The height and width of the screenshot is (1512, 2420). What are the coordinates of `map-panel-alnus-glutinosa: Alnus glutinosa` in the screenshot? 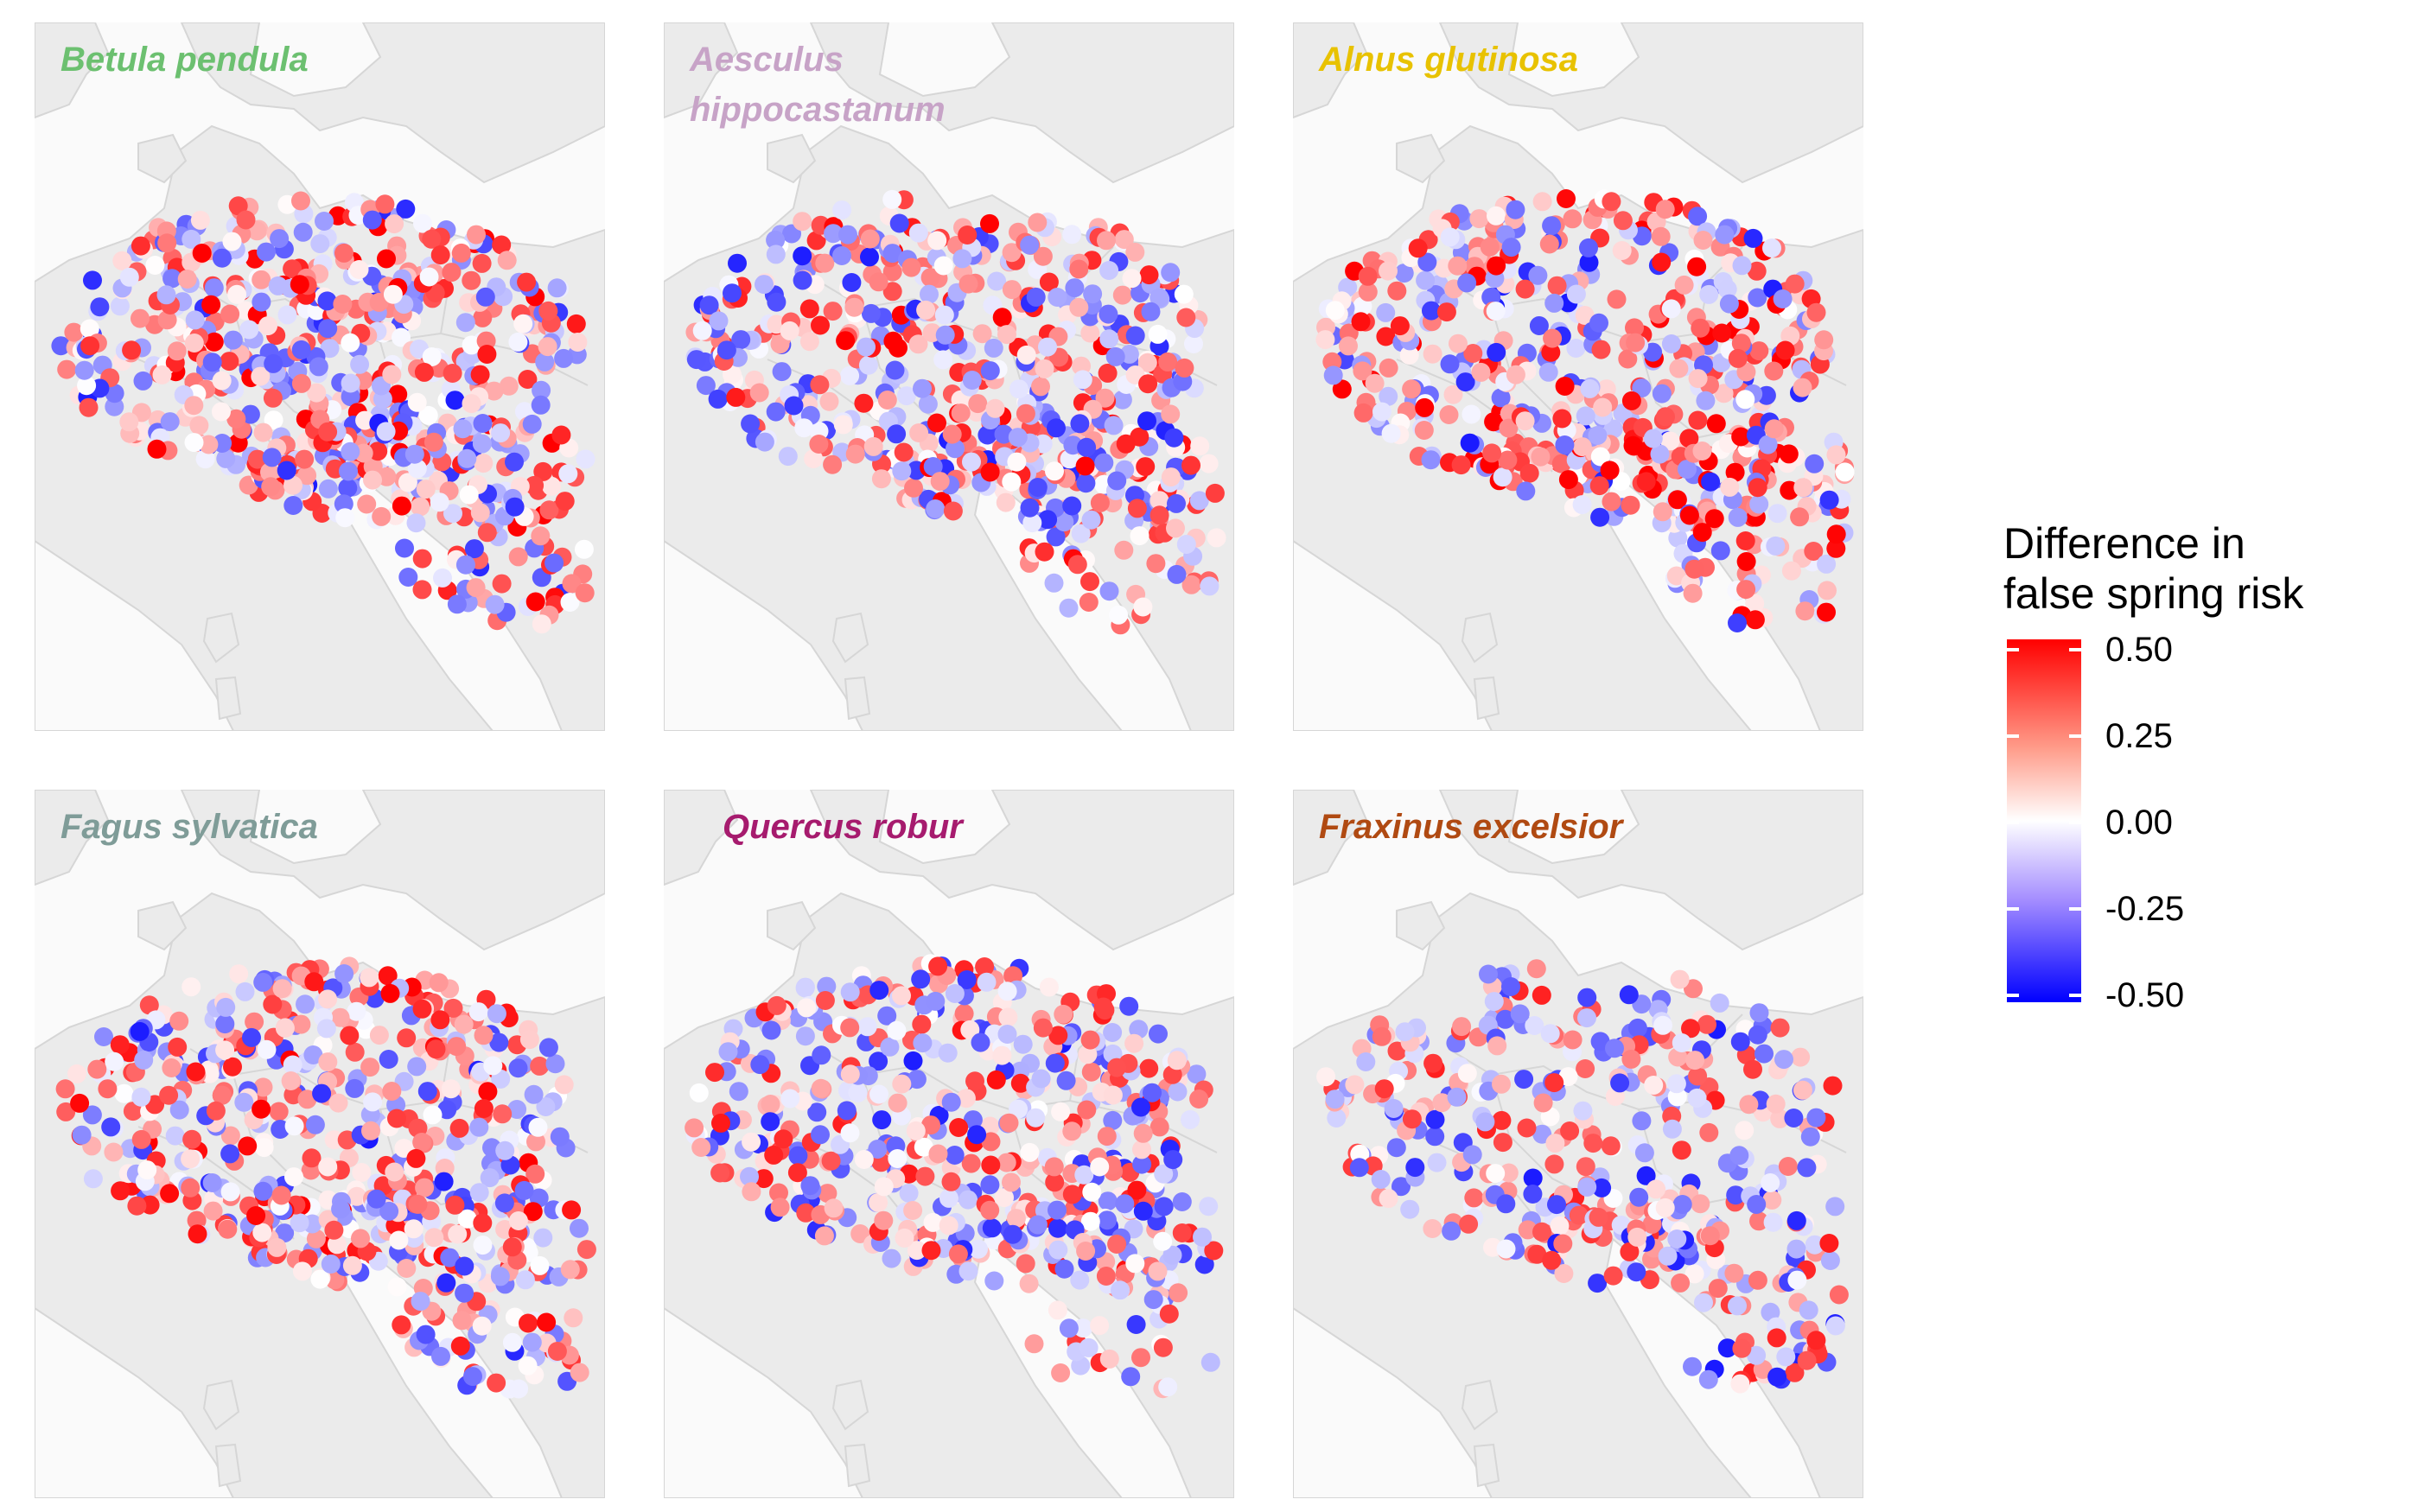 It's located at (1578, 376).